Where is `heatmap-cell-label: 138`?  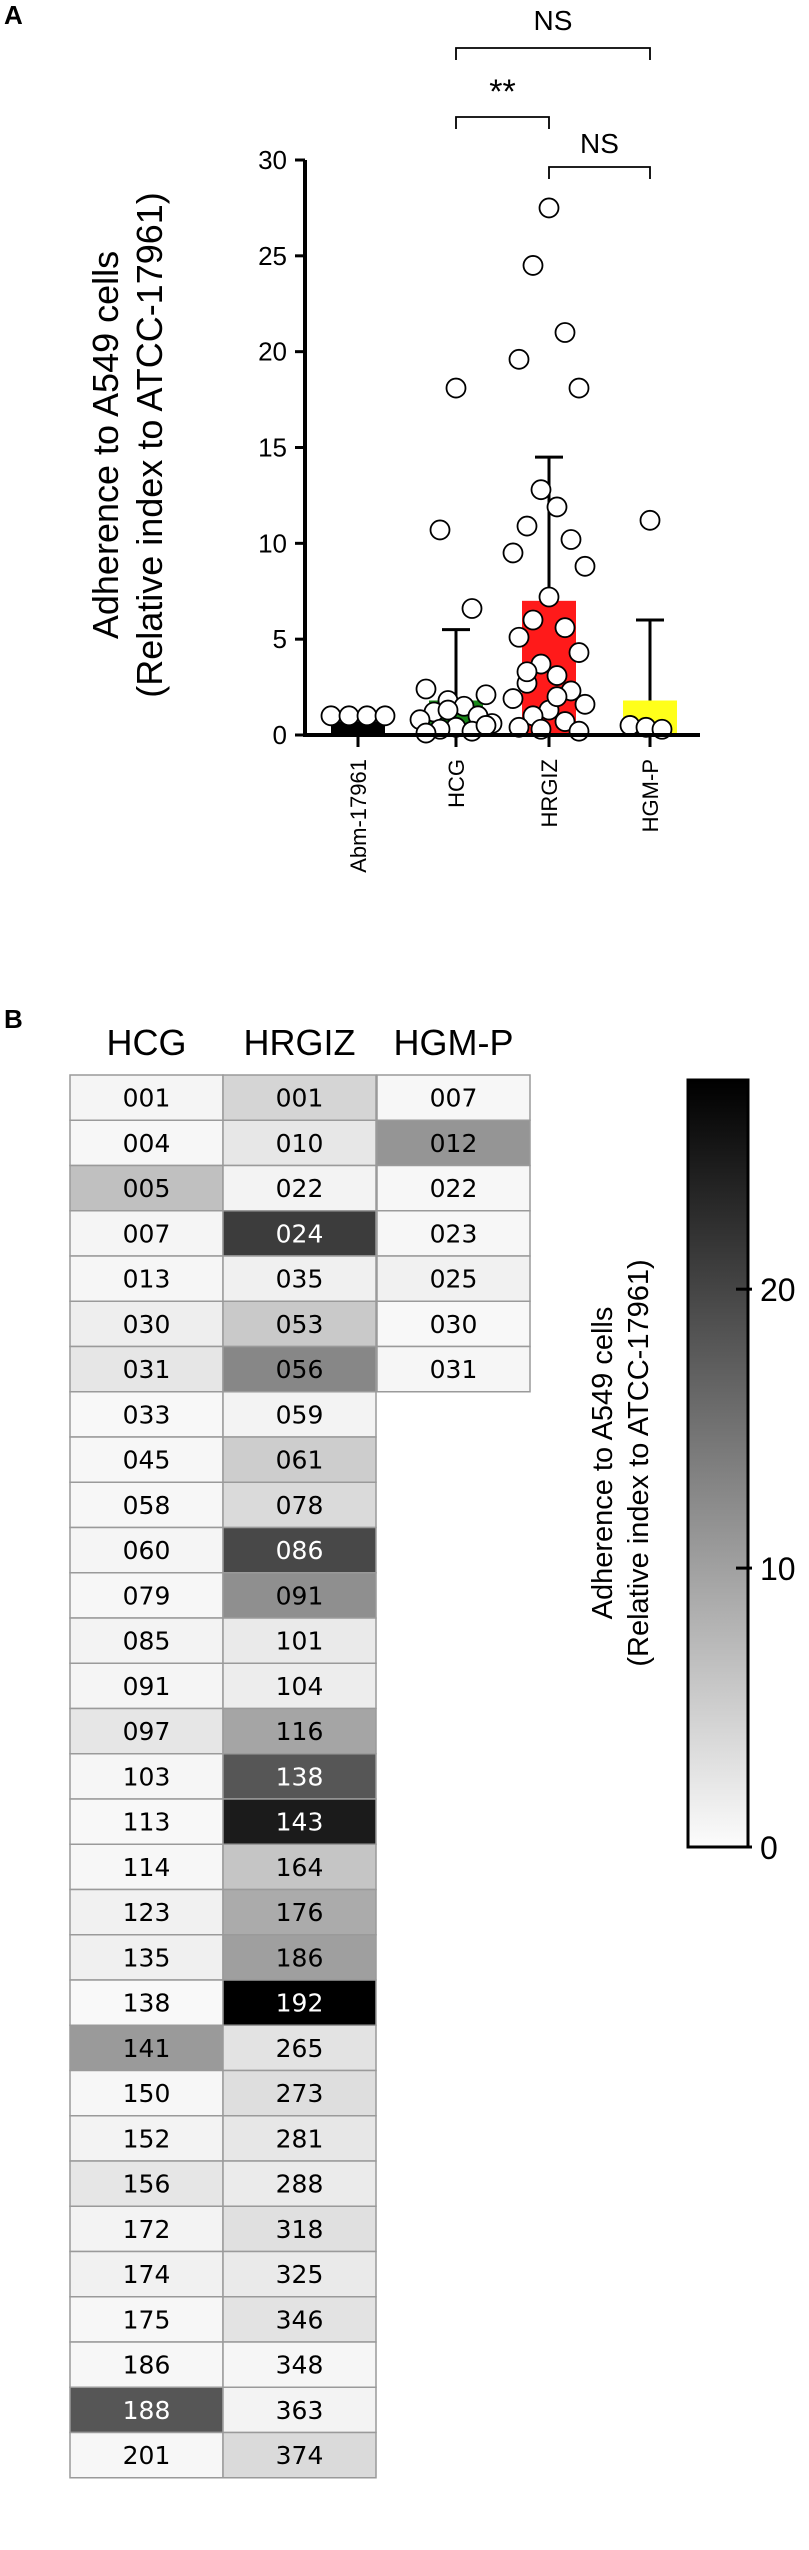 heatmap-cell-label: 138 is located at coordinates (147, 2003).